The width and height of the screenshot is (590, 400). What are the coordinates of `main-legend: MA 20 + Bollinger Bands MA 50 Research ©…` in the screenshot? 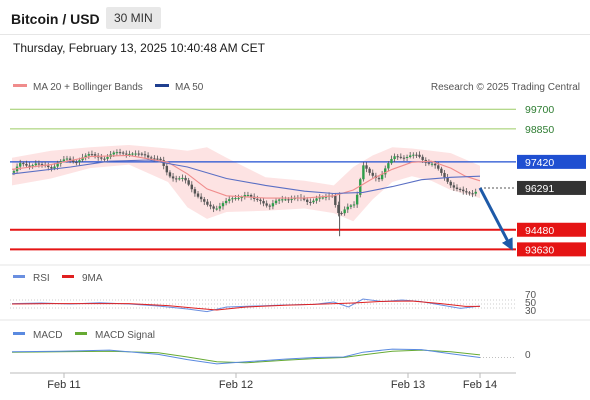 It's located at (296, 87).